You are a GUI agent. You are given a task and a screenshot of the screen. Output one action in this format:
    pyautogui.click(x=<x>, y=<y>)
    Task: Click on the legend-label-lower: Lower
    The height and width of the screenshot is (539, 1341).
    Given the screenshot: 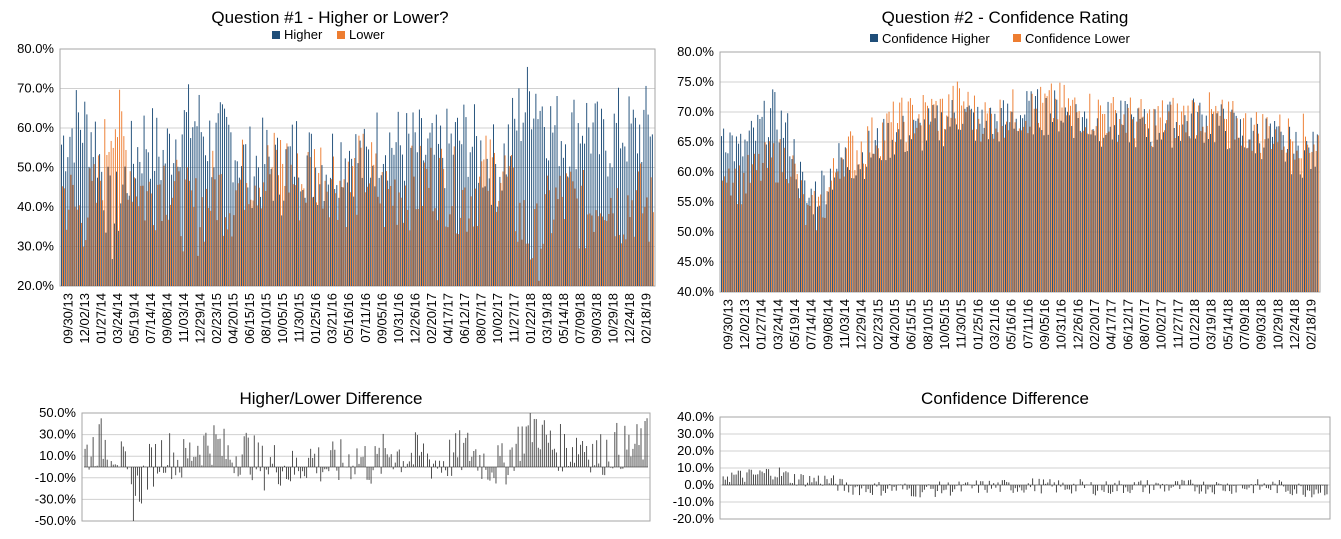 What is the action you would take?
    pyautogui.click(x=367, y=34)
    